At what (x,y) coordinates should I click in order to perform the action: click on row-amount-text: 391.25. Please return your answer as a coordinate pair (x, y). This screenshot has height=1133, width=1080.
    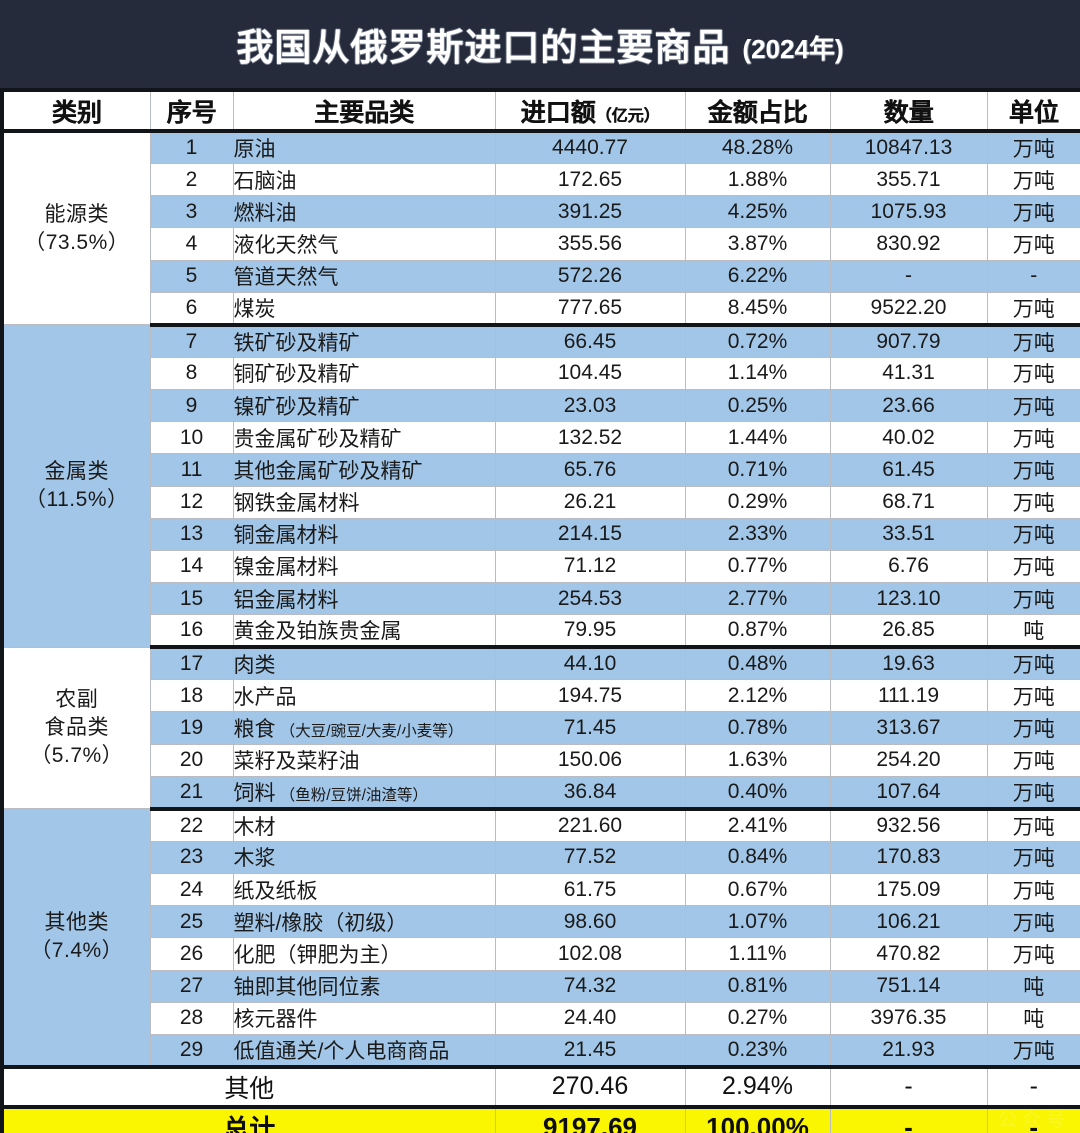
    Looking at the image, I should click on (590, 211).